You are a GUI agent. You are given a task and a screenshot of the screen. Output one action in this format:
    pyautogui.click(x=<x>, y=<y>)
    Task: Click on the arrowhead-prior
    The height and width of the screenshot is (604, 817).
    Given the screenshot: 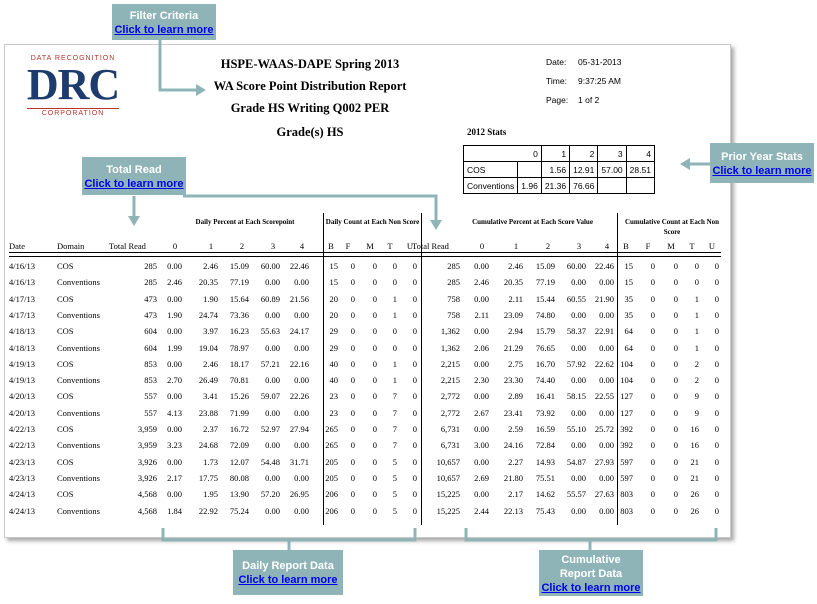 What is the action you would take?
    pyautogui.click(x=685, y=164)
    